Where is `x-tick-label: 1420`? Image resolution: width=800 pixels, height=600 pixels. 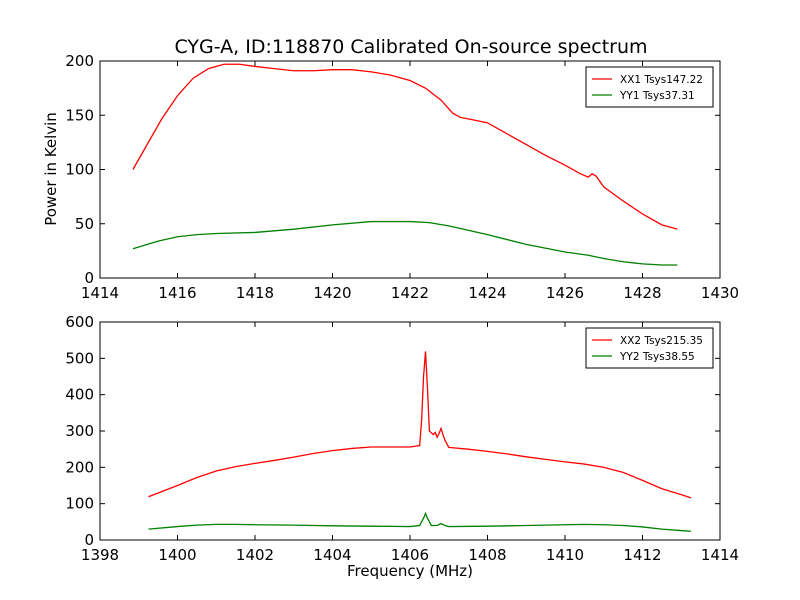
x-tick-label: 1420 is located at coordinates (332, 293).